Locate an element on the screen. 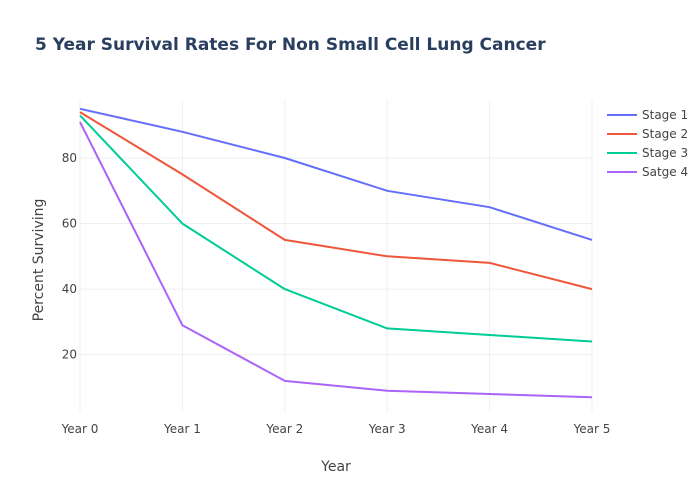  legend-label: Stage 1 is located at coordinates (665, 115).